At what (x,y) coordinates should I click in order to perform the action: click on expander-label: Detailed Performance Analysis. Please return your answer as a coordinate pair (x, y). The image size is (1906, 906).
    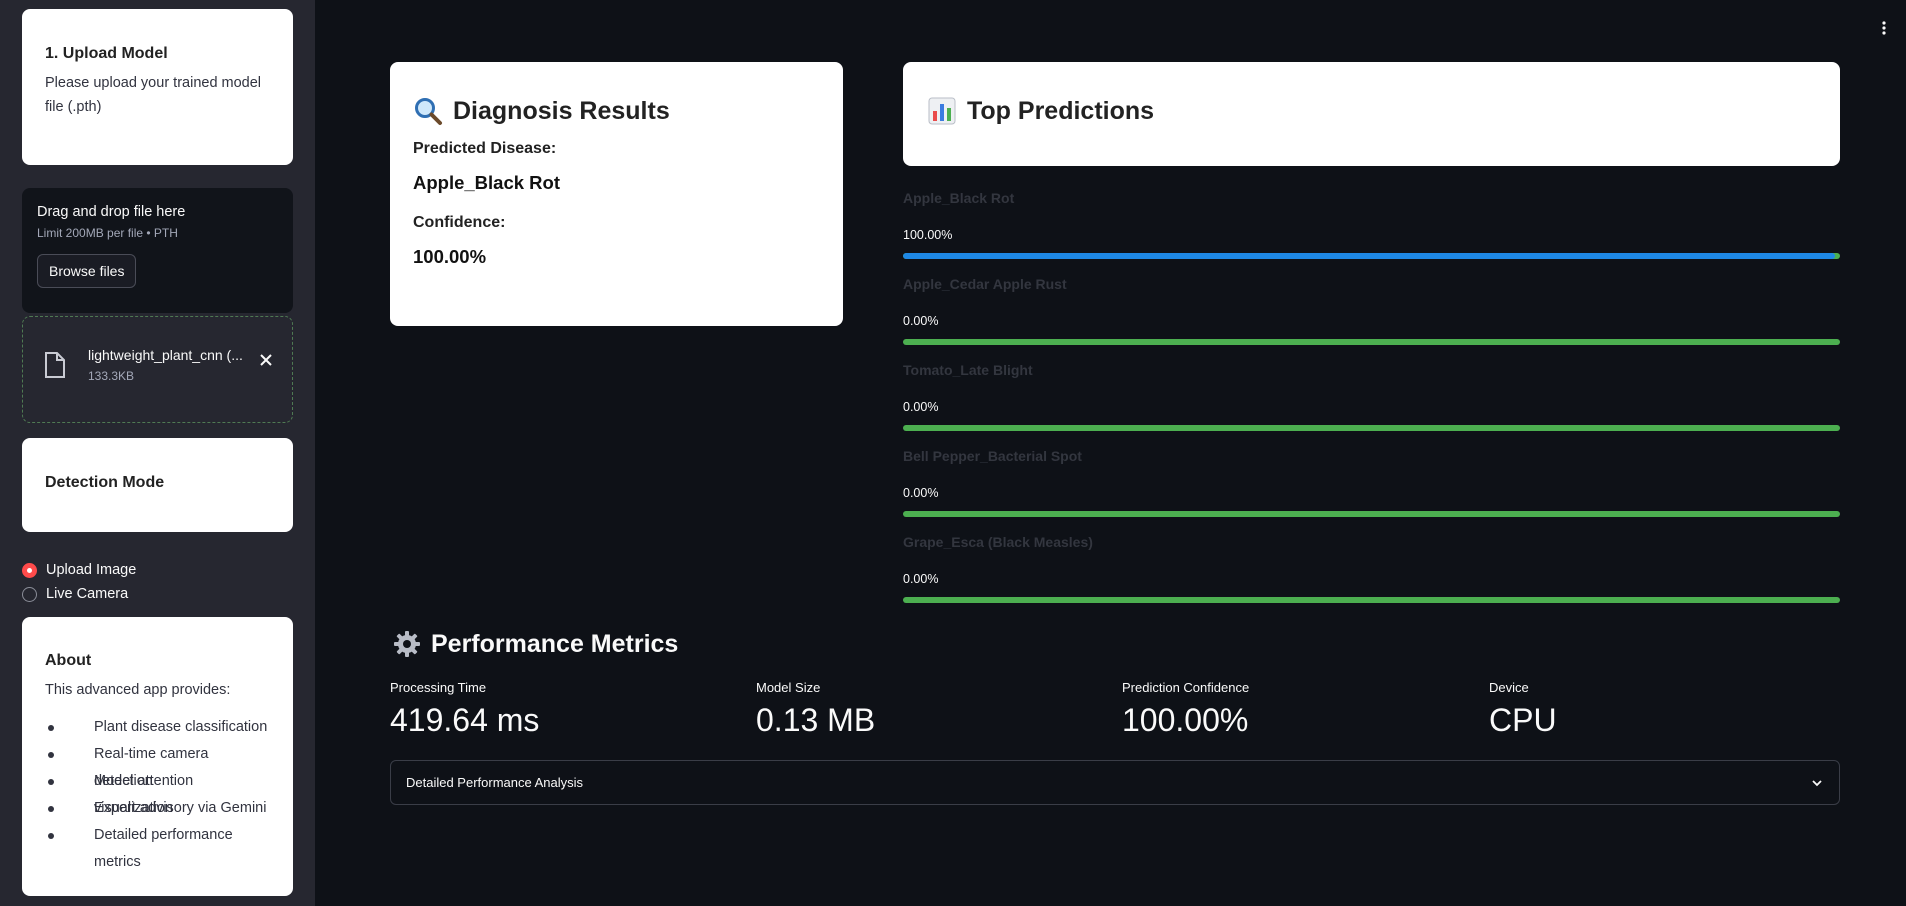
    Looking at the image, I should click on (495, 782).